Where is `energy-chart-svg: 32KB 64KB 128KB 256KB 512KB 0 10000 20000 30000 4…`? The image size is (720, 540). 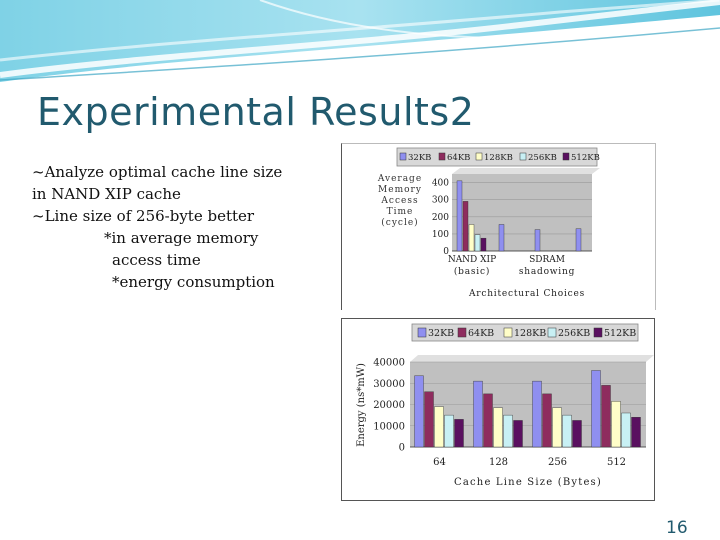 energy-chart-svg: 32KB 64KB 128KB 256KB 512KB 0 10000 20000 30000 4… is located at coordinates (505, 405).